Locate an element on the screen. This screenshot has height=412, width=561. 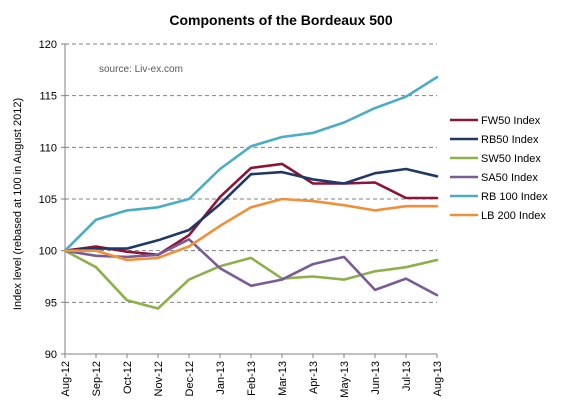
series-line-sw50-index is located at coordinates (251, 279).